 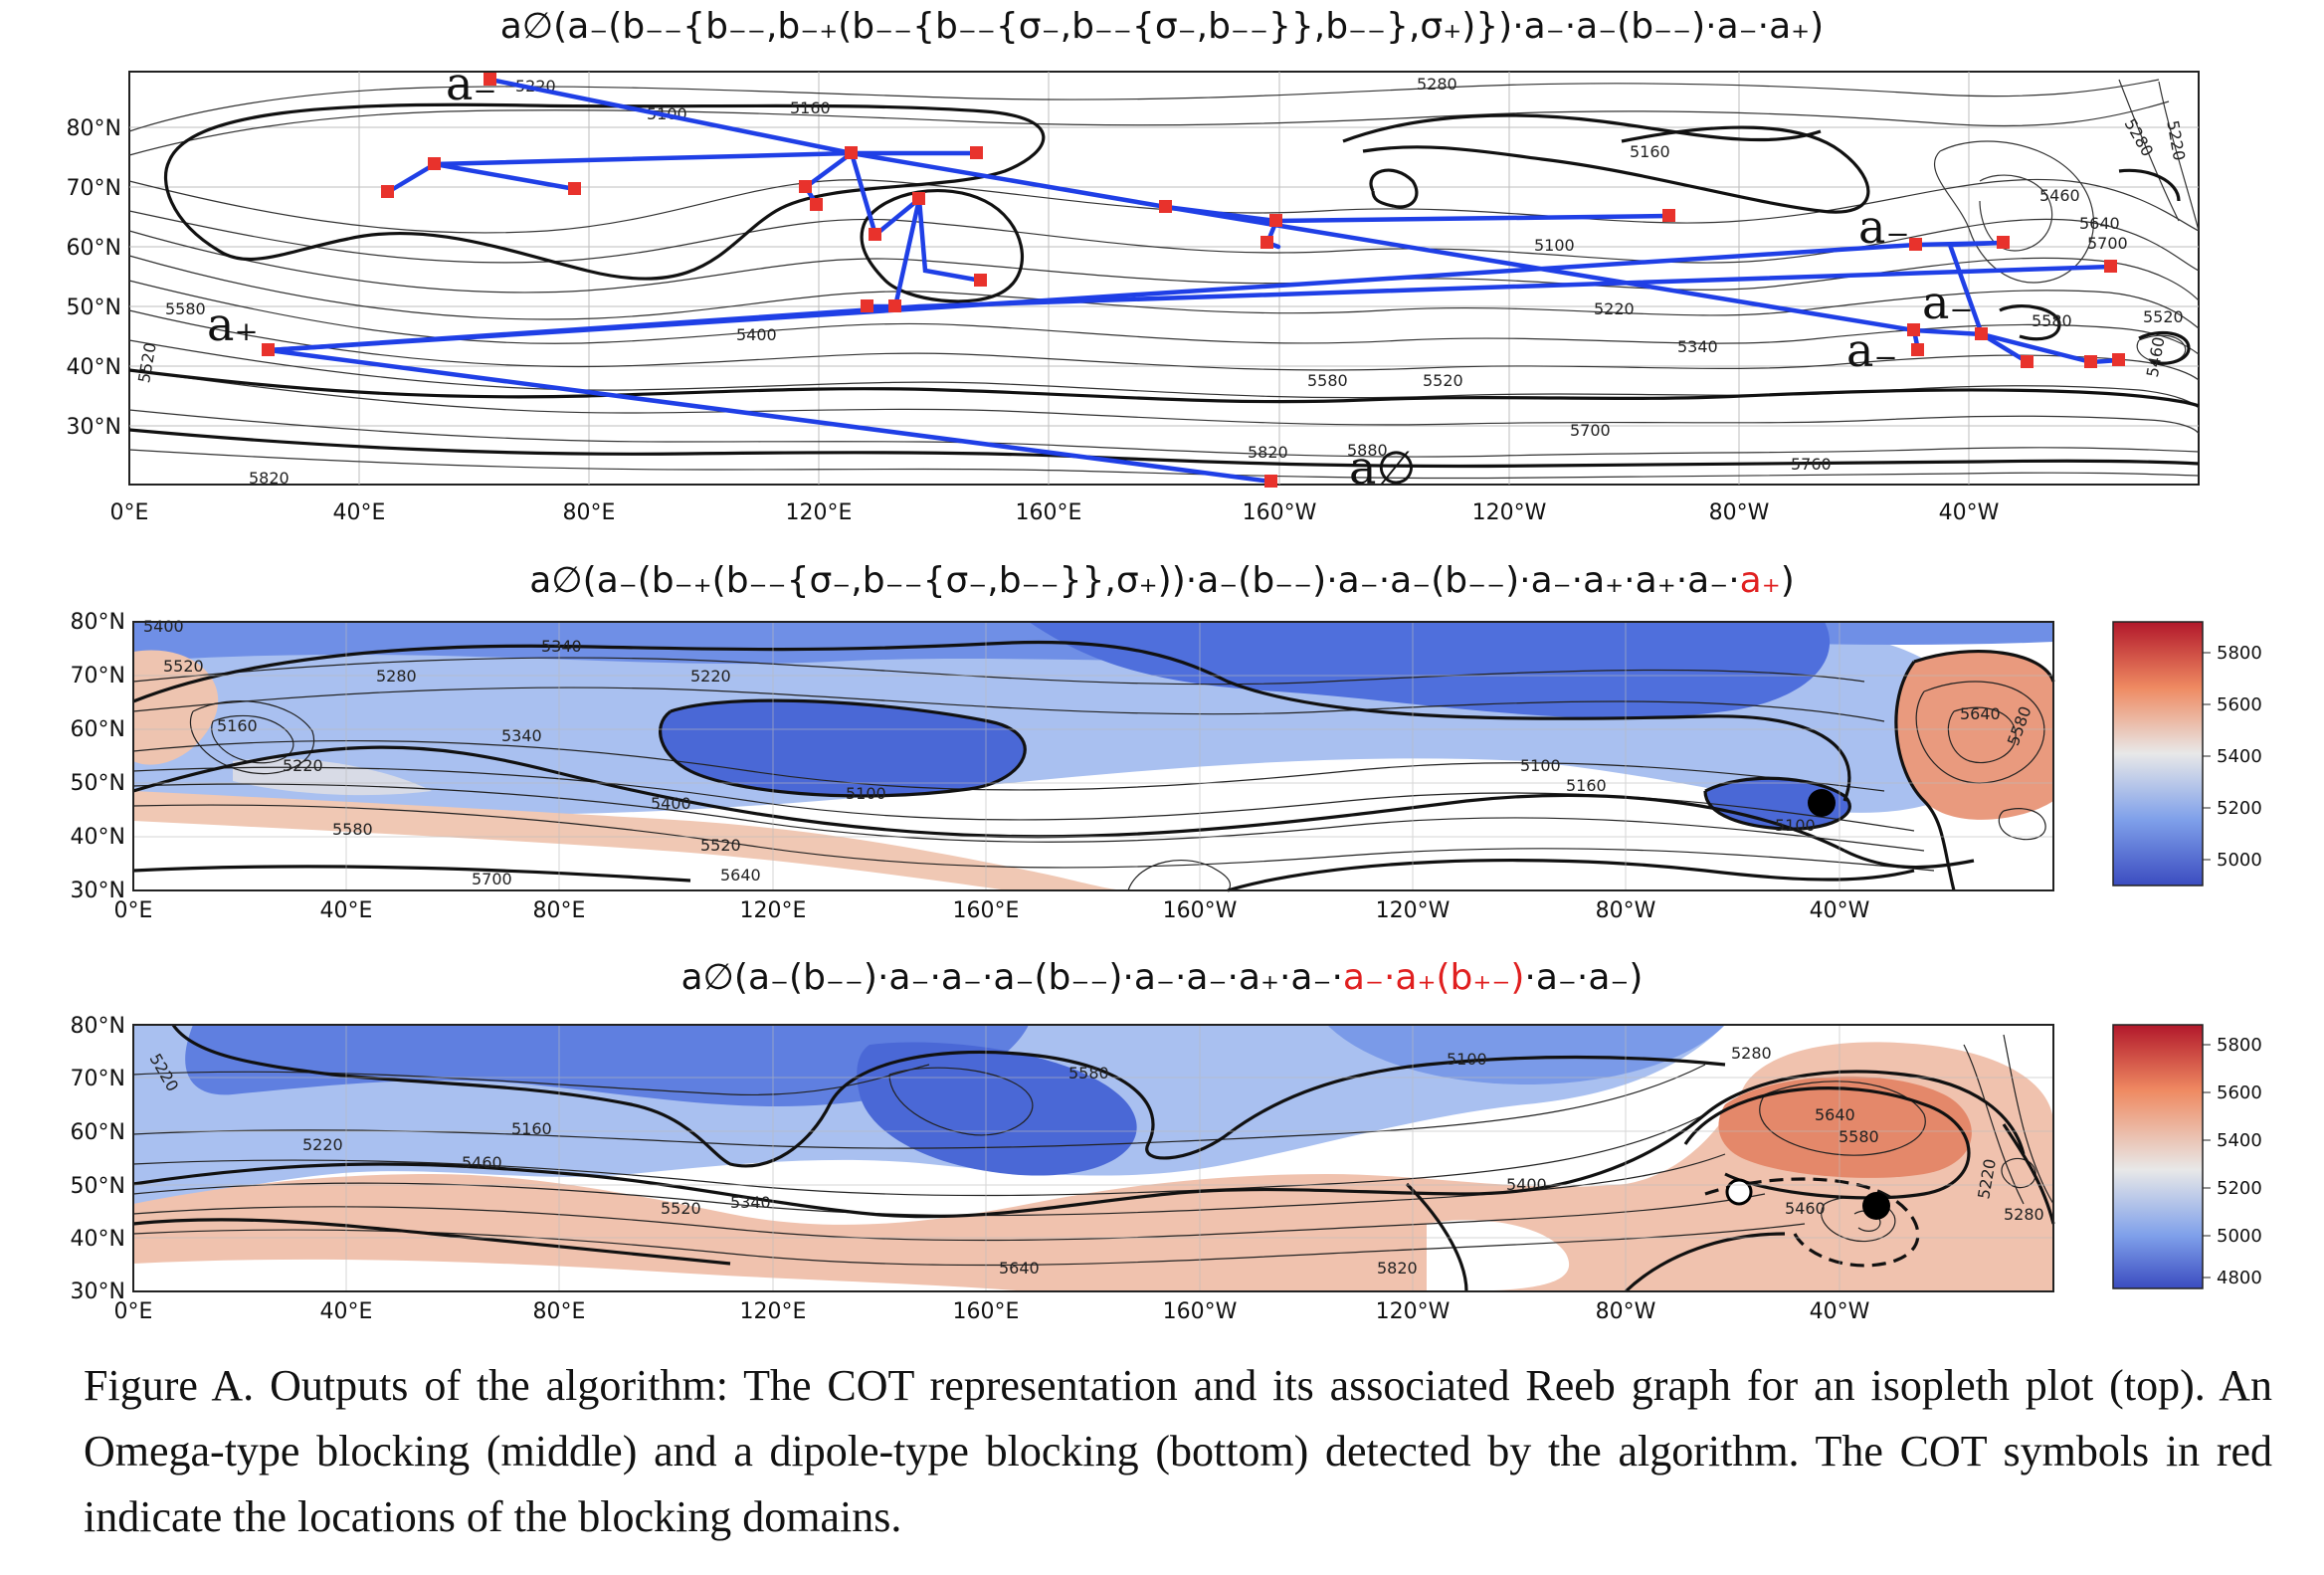 I want to click on formula-bottom-suffix: ·a₋·a₋), so click(x=1584, y=977).